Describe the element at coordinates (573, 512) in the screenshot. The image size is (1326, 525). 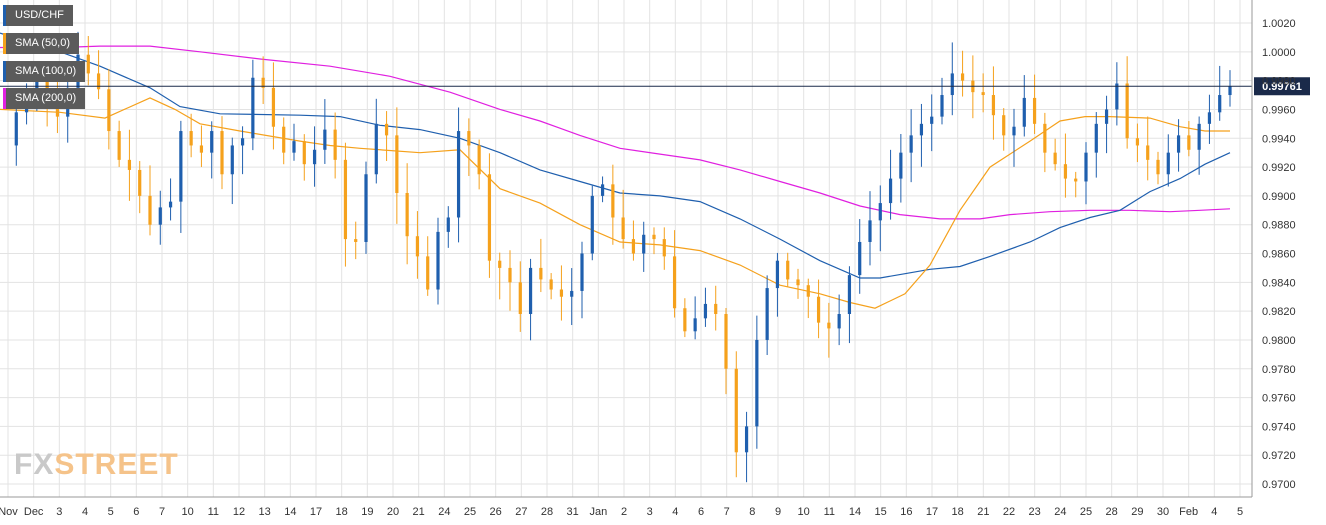
I see `x-tick-label: 31` at that location.